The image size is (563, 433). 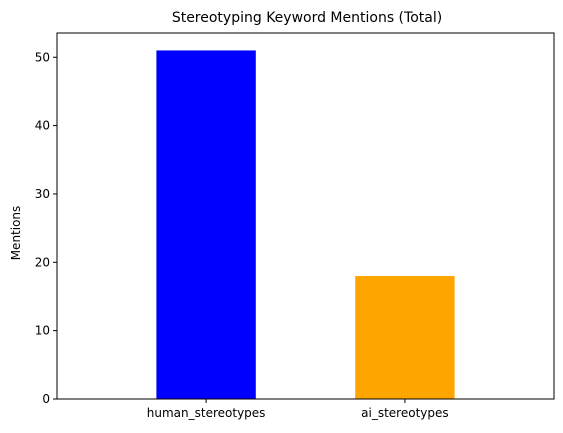 I want to click on bar-human-stereotypes, so click(x=206, y=225).